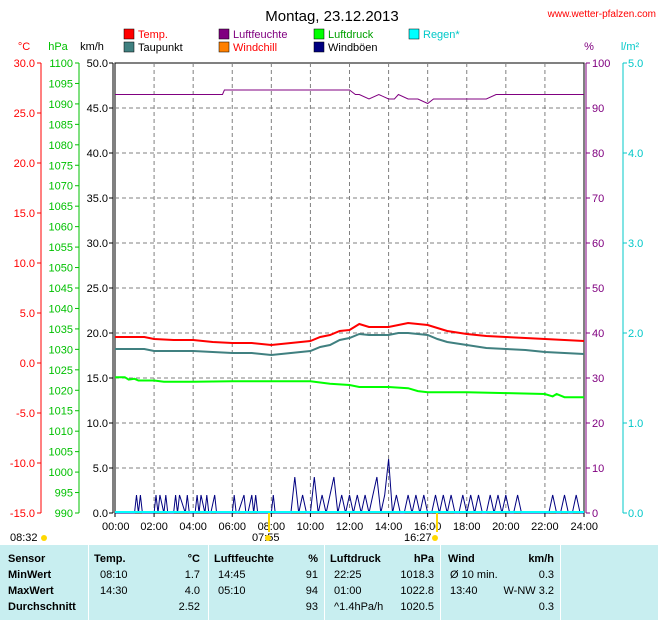 The image size is (658, 620). What do you see at coordinates (546, 607) in the screenshot?
I see `wind-value: 0.3` at bounding box center [546, 607].